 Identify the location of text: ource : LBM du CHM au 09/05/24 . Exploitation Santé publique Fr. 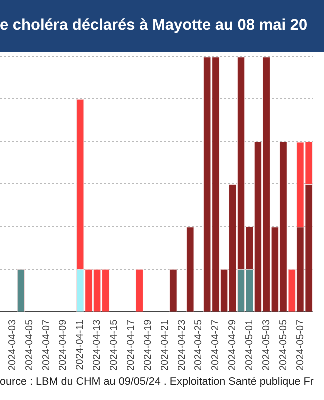
(157, 382).